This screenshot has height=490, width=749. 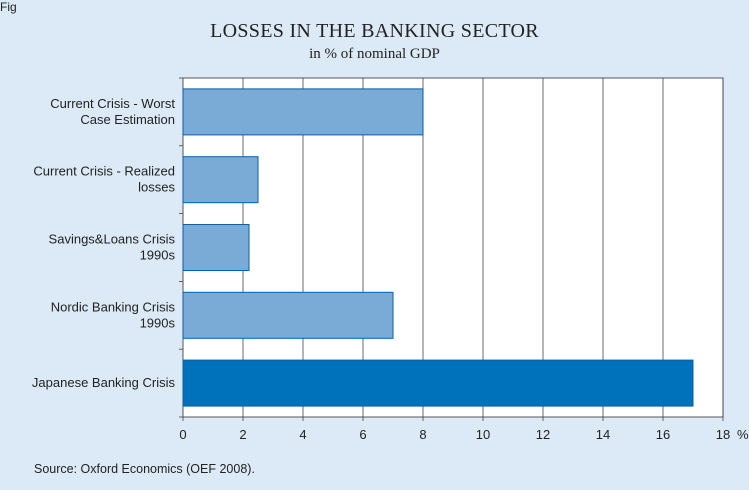 What do you see at coordinates (8, 7) in the screenshot?
I see `figure-header-fragment: Fig` at bounding box center [8, 7].